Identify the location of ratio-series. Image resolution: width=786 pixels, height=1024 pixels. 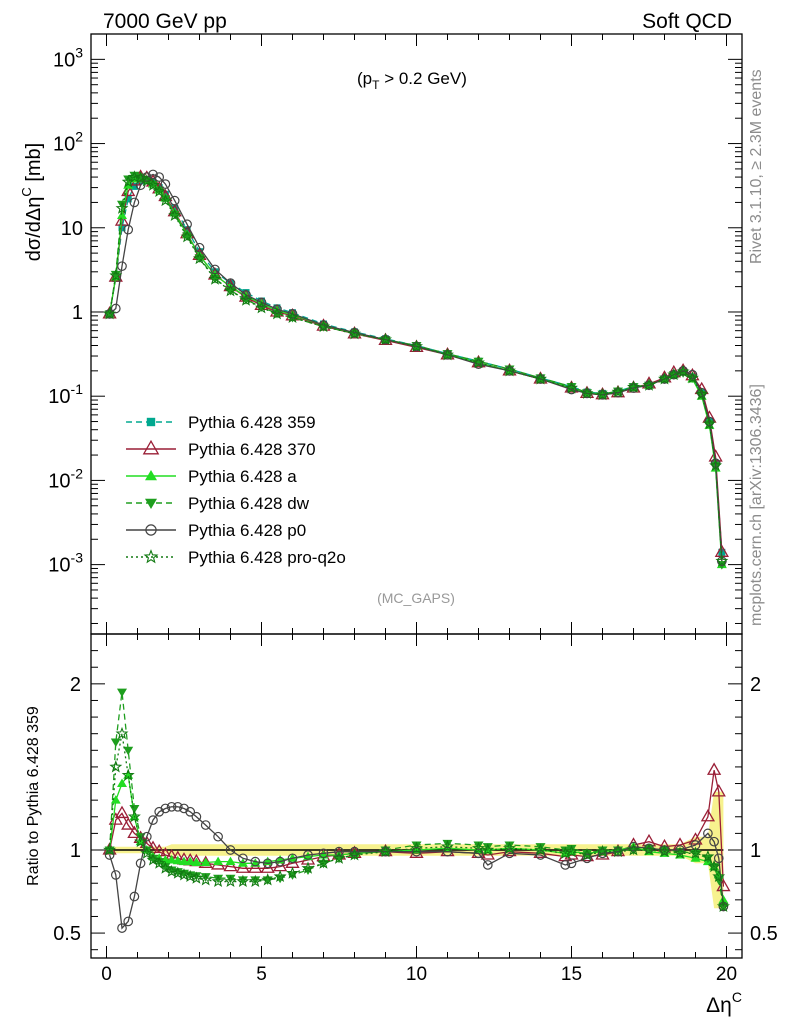
(416, 819).